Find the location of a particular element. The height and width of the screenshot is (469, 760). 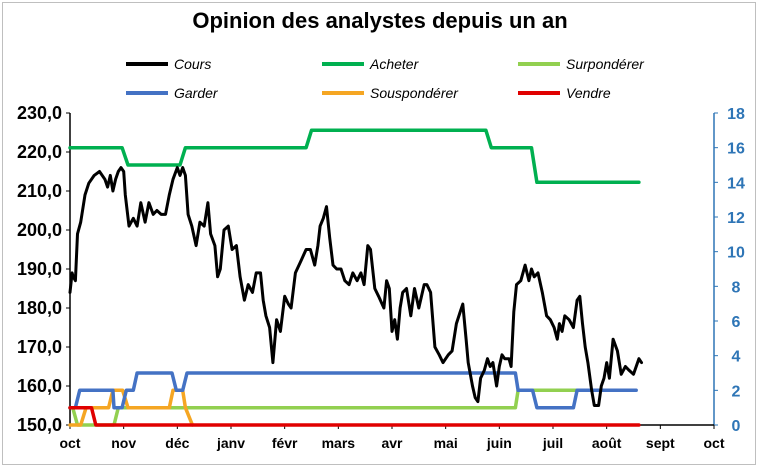

left-axis-tick-label: 150,0 is located at coordinates (39, 425).